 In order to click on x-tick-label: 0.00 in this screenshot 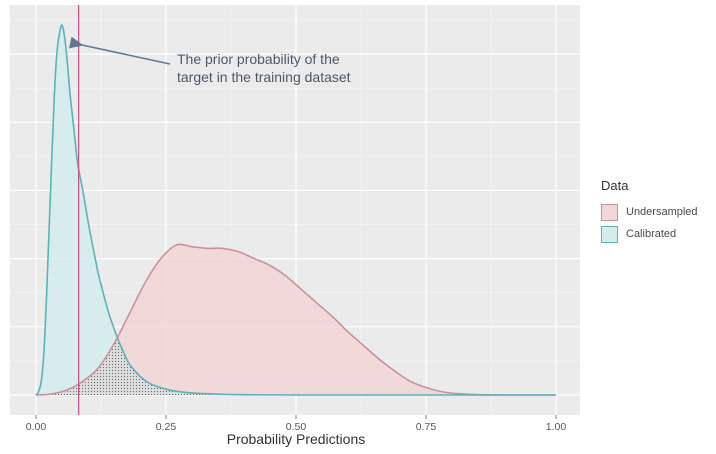, I will do `click(36, 427)`.